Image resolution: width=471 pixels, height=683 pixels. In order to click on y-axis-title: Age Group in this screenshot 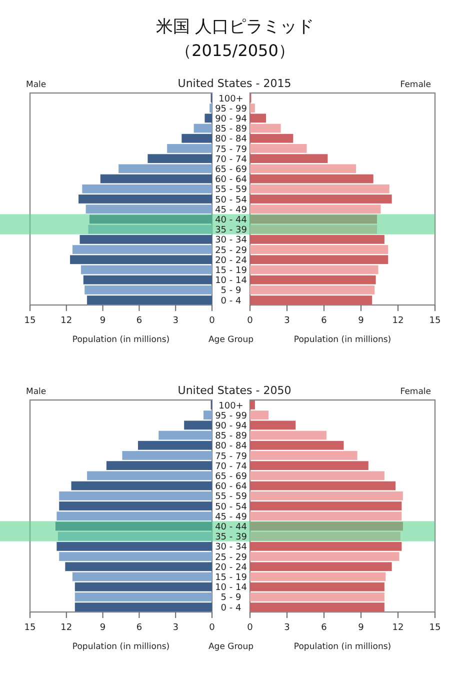, I will do `click(231, 647)`.